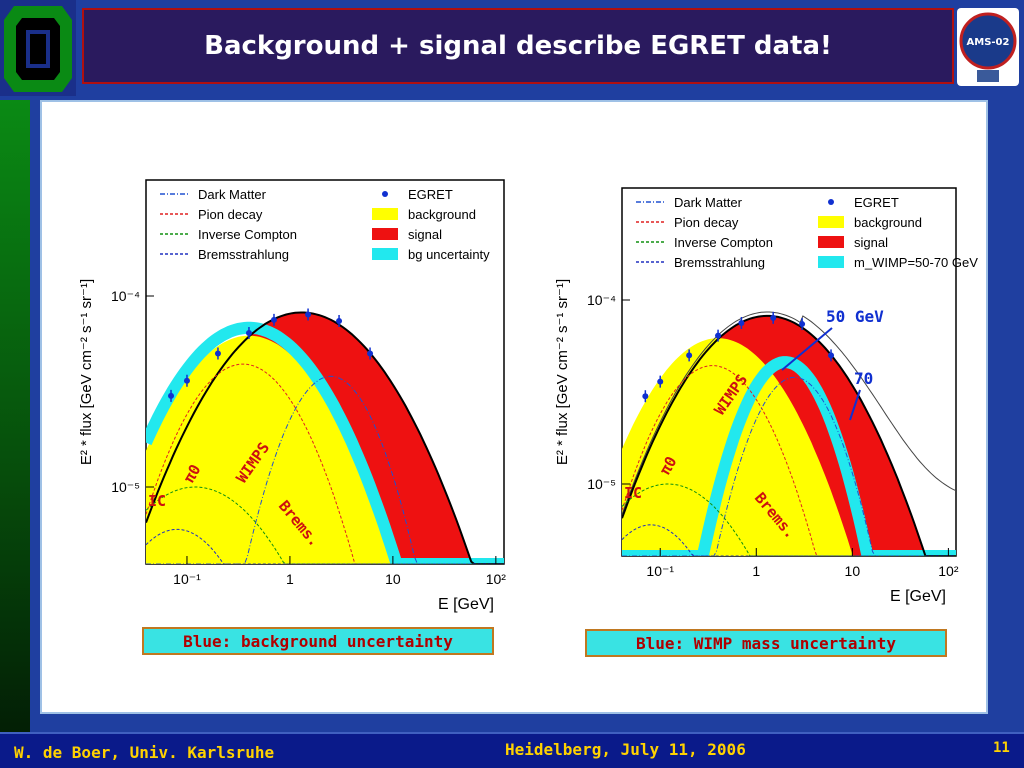 Image resolution: width=1024 pixels, height=768 pixels. I want to click on left-side-bar, so click(15, 416).